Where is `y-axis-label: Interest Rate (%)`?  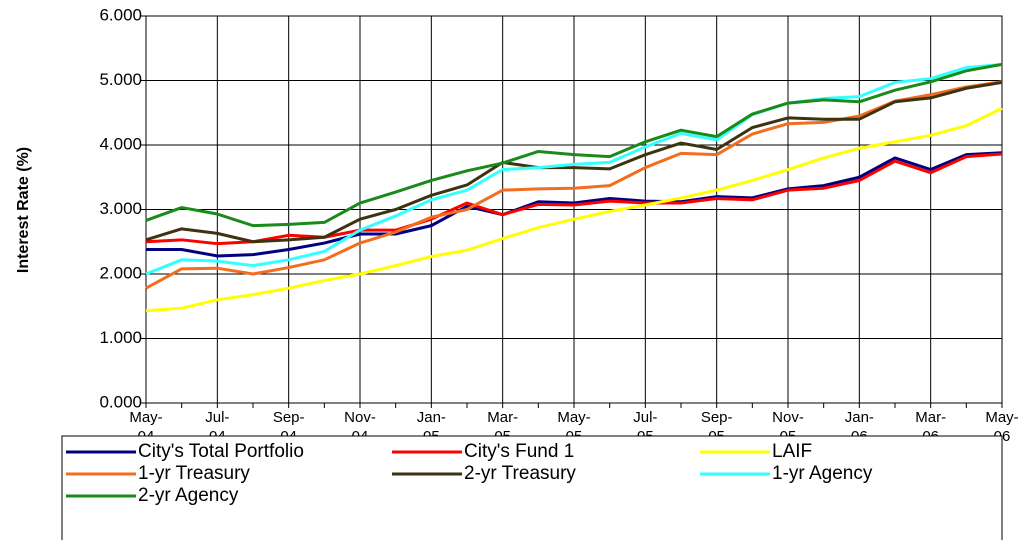
y-axis-label: Interest Rate (%) is located at coordinates (23, 210).